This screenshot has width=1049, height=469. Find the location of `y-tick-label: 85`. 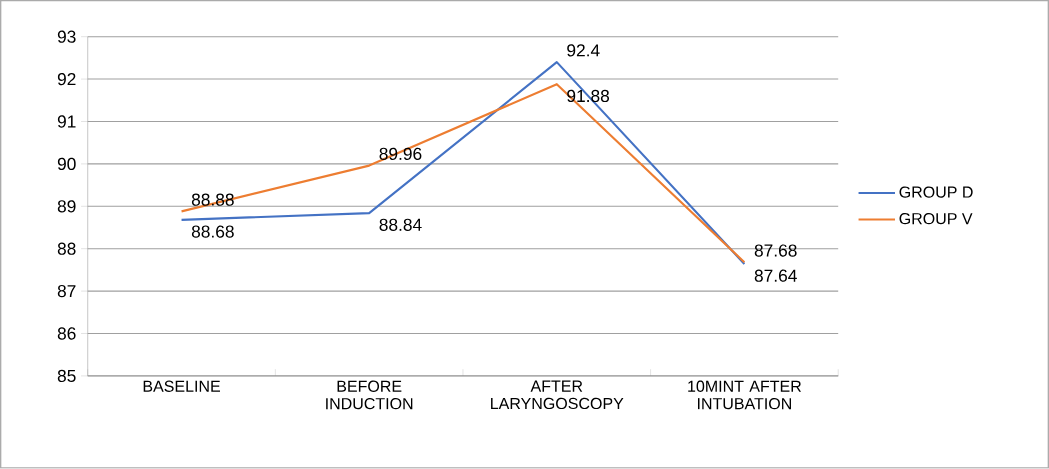

y-tick-label: 85 is located at coordinates (66, 376).